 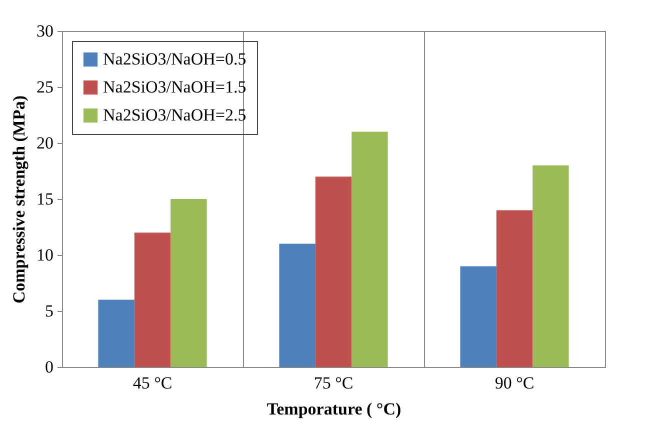 What do you see at coordinates (514, 383) in the screenshot?
I see `x-tick-label: 90 °C` at bounding box center [514, 383].